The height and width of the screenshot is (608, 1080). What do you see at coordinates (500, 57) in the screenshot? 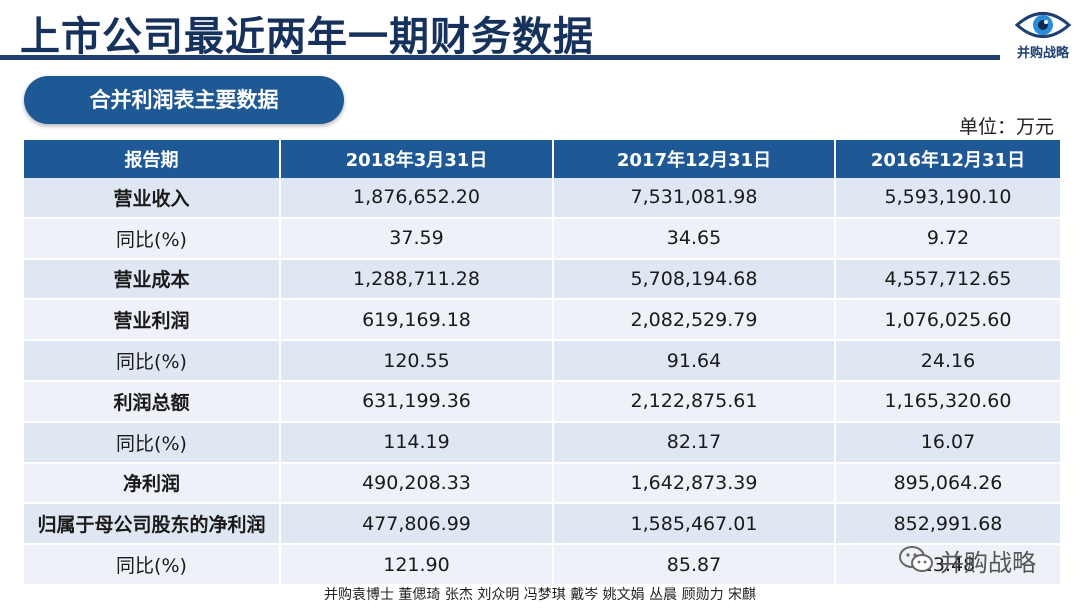
I see `title-divider` at bounding box center [500, 57].